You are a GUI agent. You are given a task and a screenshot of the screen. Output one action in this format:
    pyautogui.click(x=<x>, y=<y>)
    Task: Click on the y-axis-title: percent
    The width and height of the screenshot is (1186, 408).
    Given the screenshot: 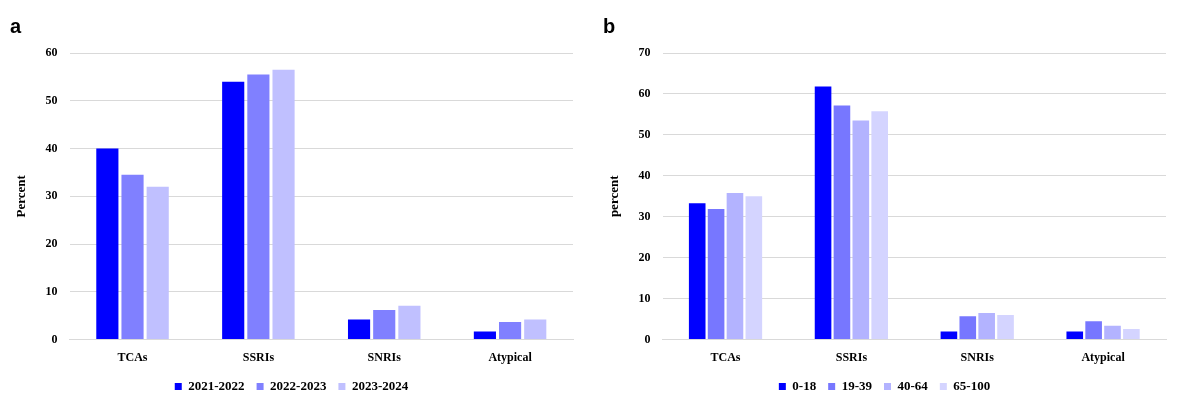 What is the action you would take?
    pyautogui.click(x=614, y=196)
    